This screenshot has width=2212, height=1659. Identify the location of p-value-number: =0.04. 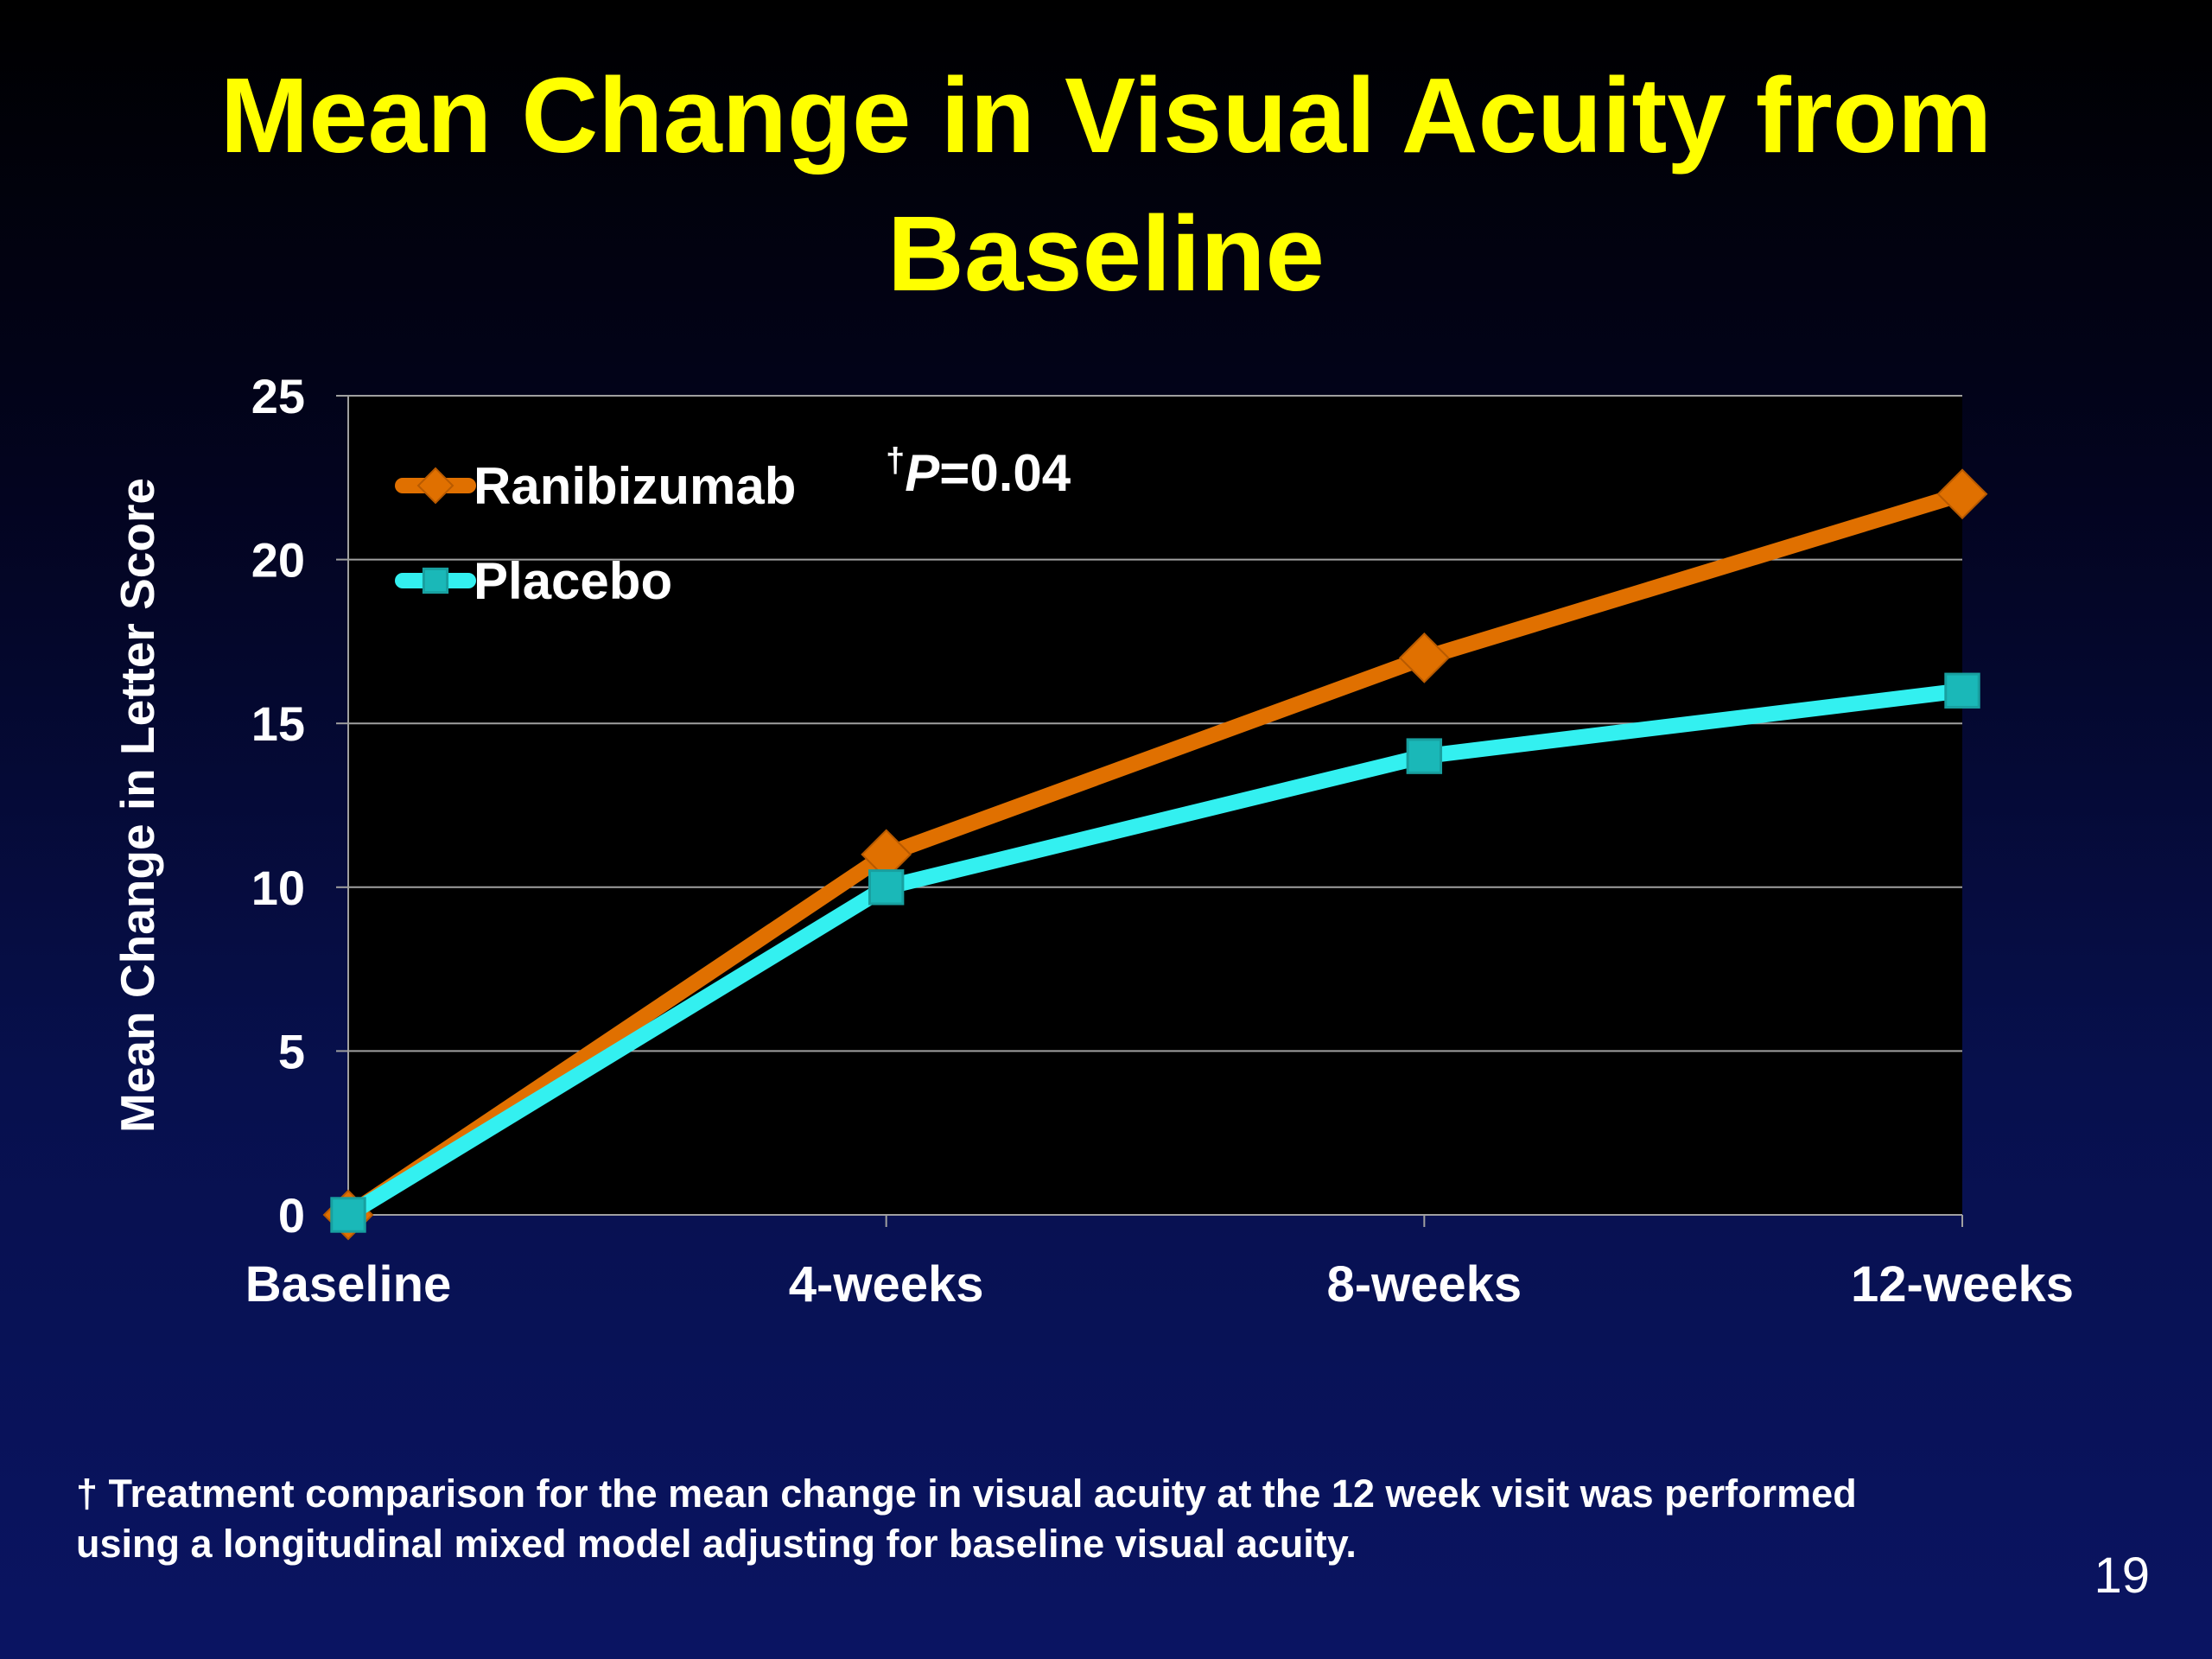
(1005, 473).